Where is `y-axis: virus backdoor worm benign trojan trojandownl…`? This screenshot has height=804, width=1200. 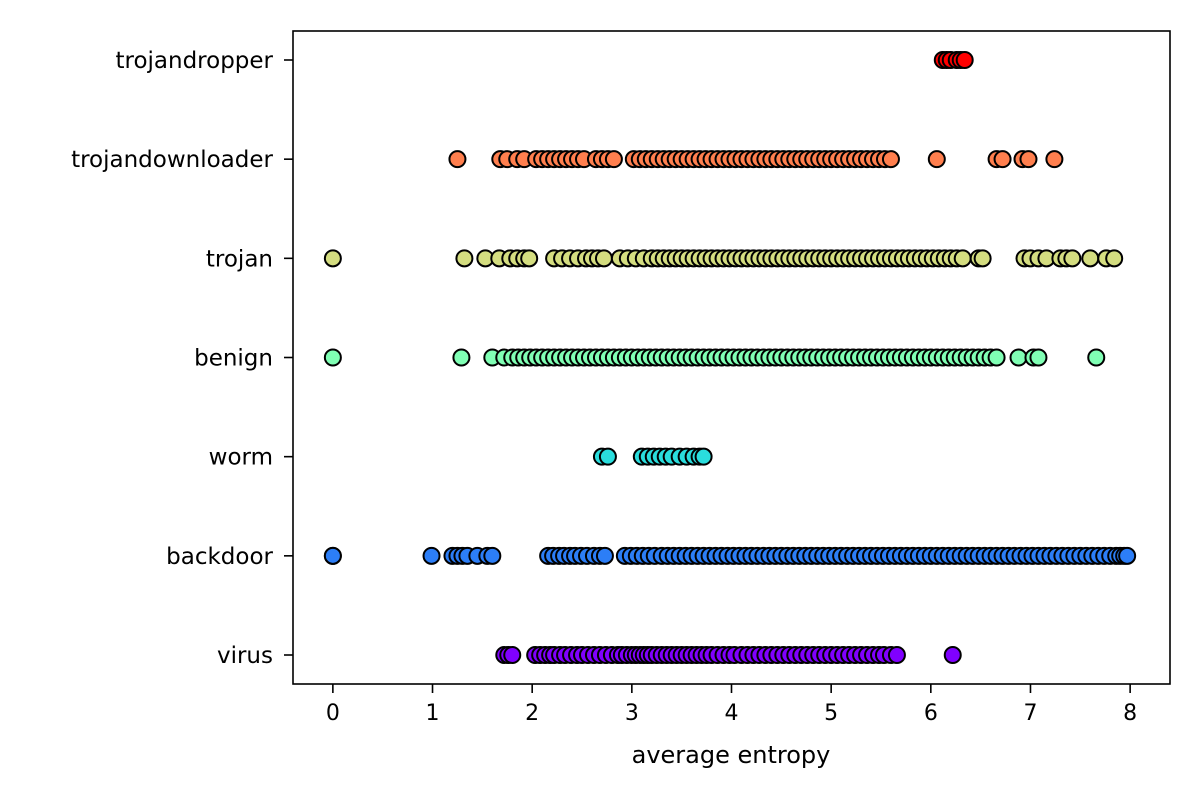
y-axis: virus backdoor worm benign trojan trojandownl… is located at coordinates (182, 358).